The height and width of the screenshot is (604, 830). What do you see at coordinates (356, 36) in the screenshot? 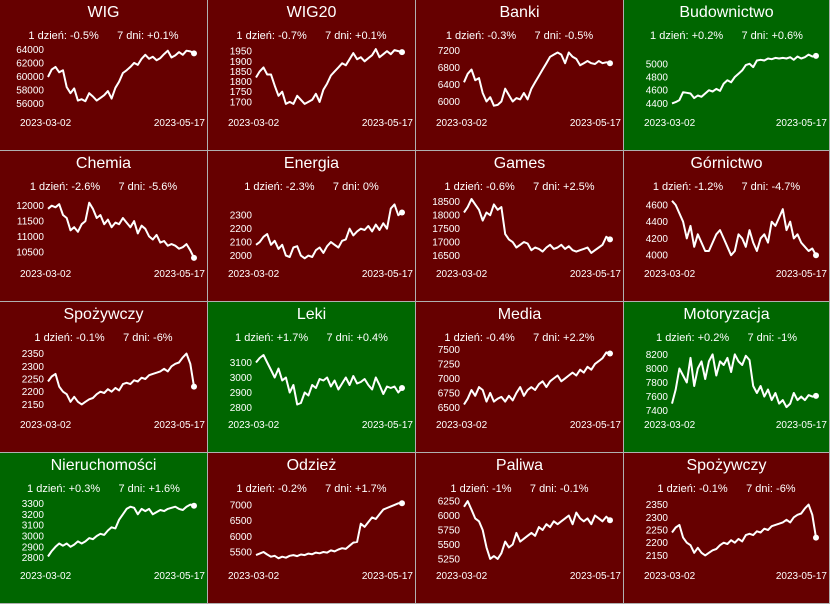
I see `change-7d: 7 dni: +0.1%` at bounding box center [356, 36].